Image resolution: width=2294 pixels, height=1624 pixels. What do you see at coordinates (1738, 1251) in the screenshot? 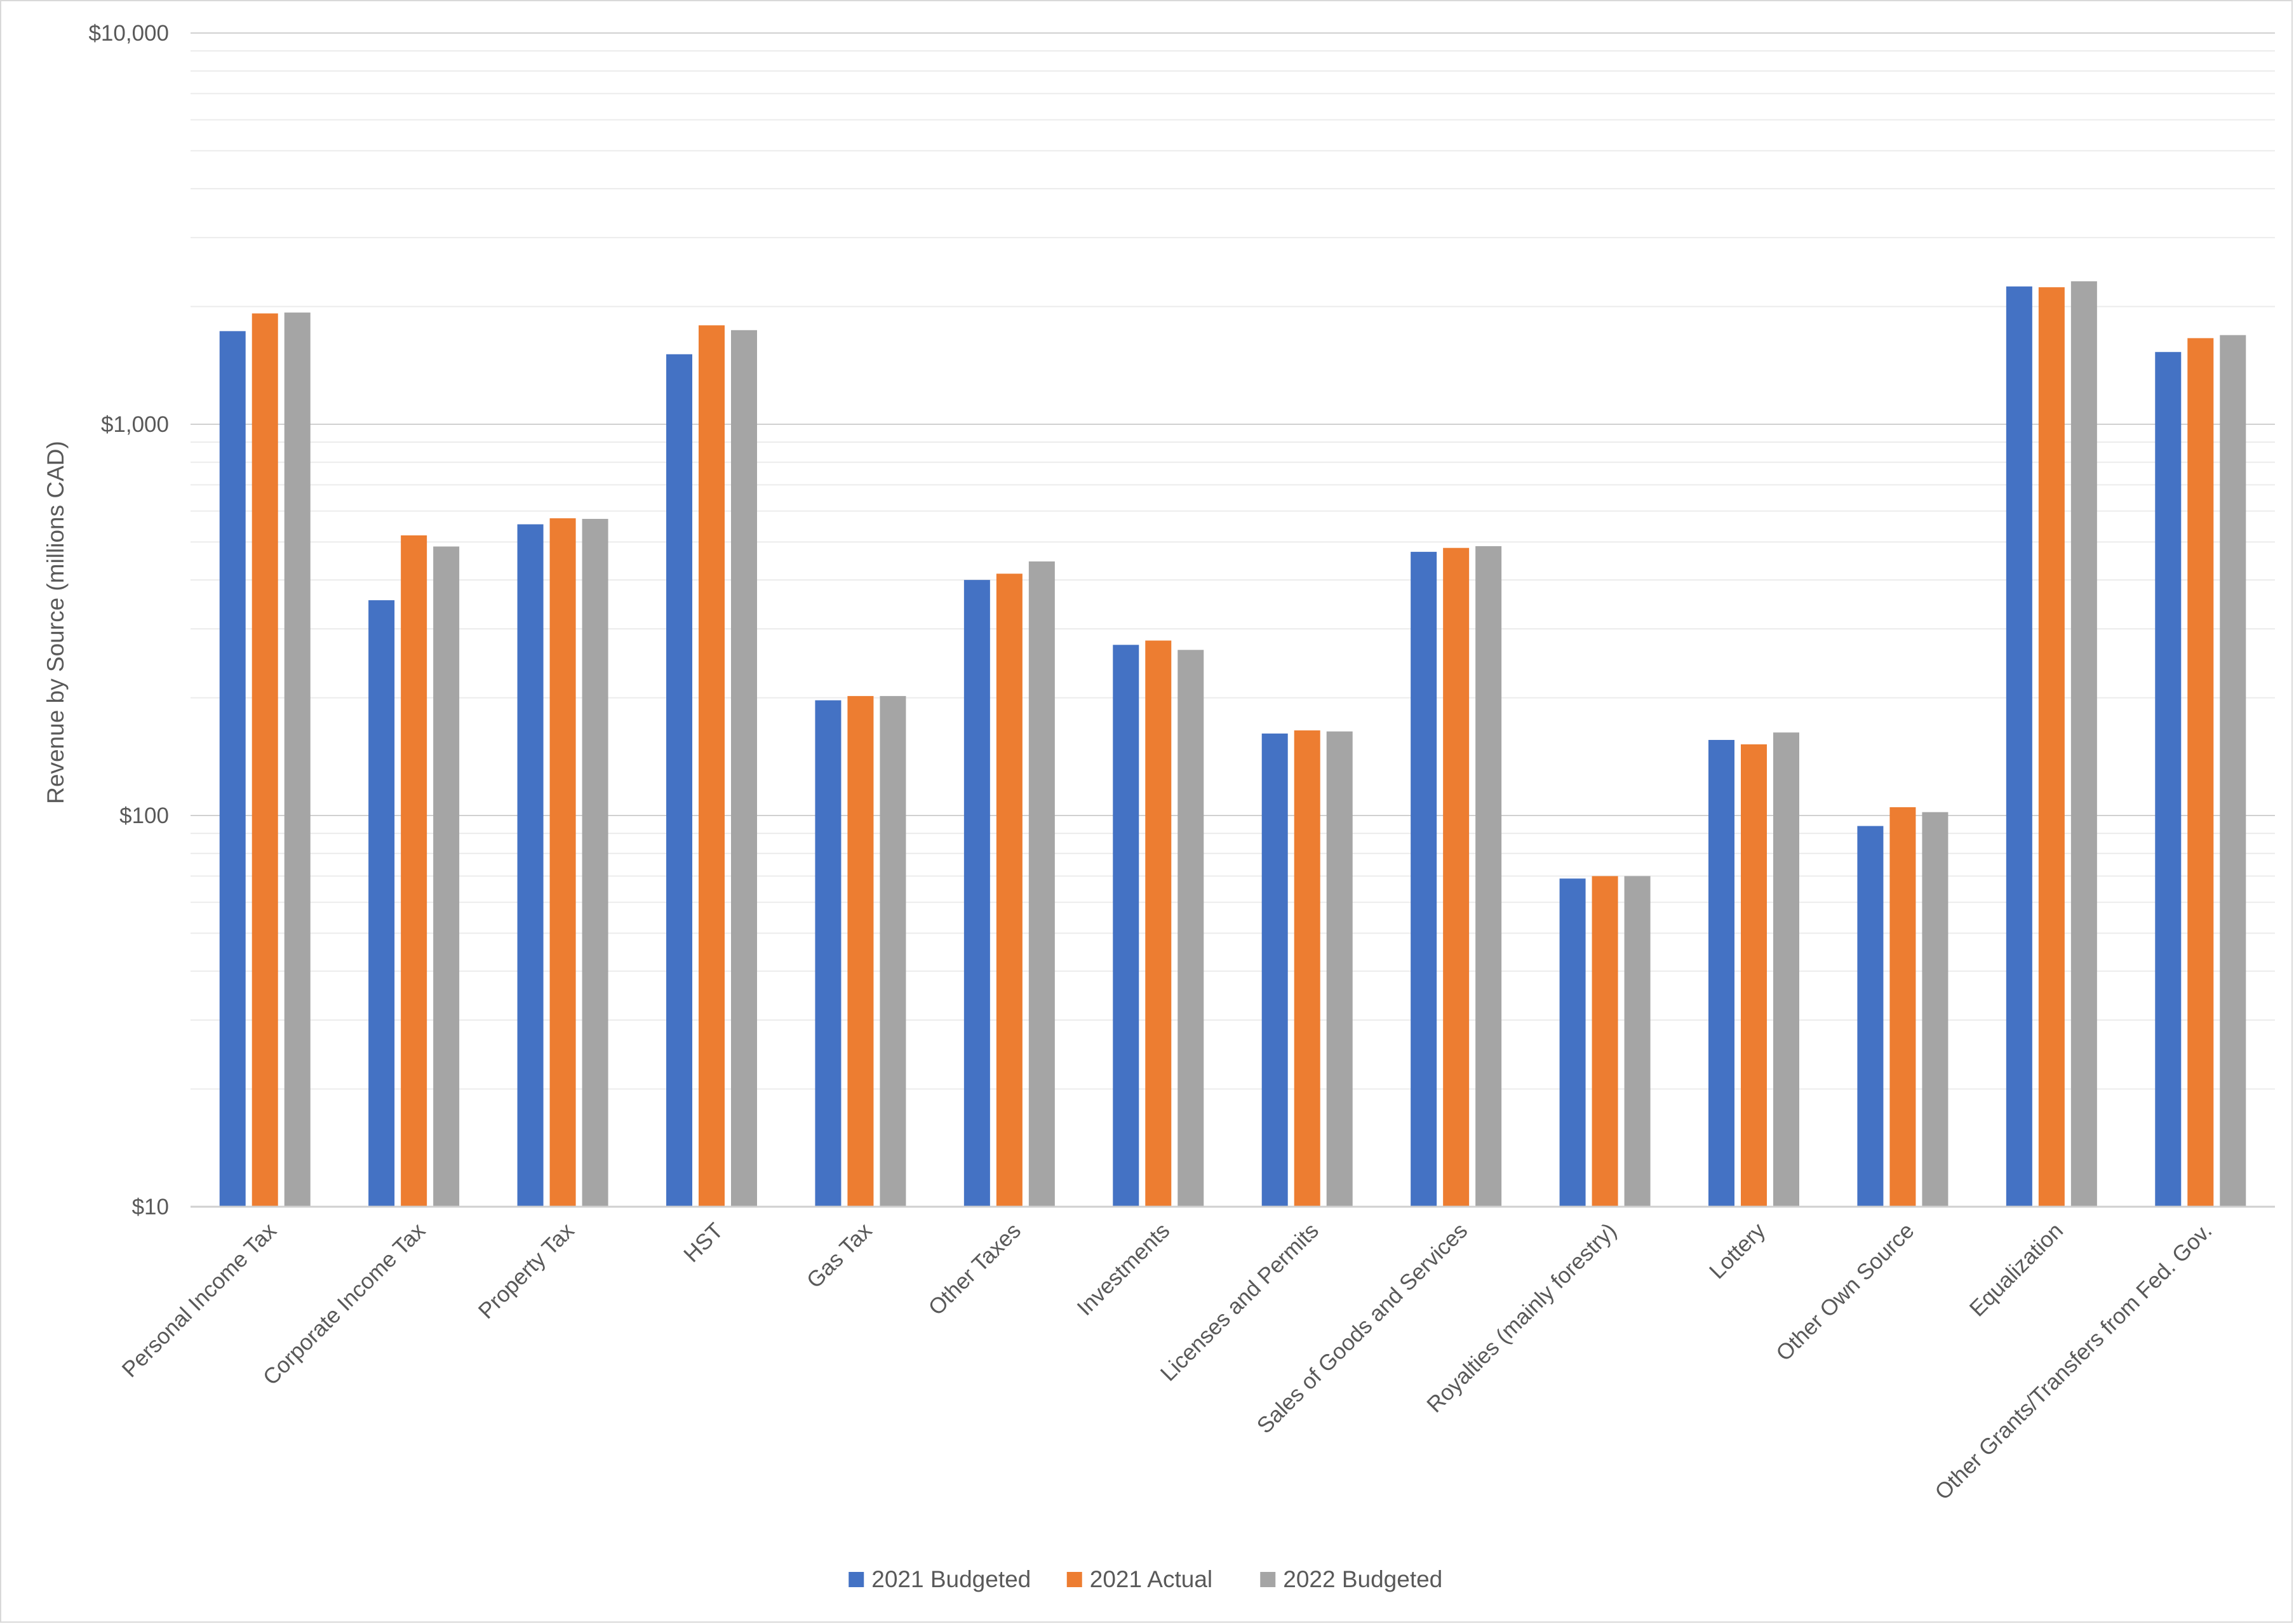
I see `x-tick-label: Lottery` at bounding box center [1738, 1251].